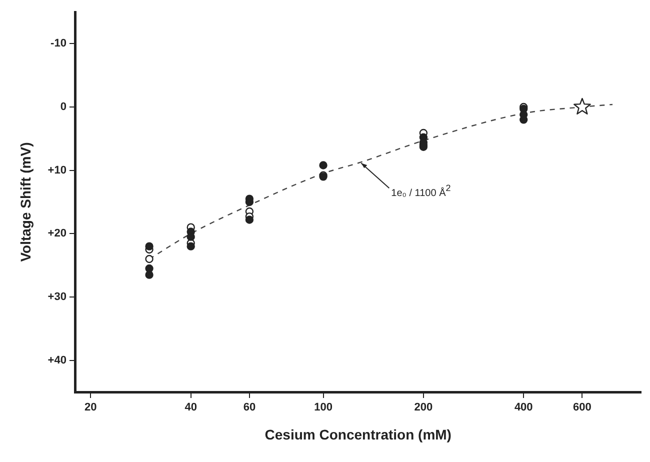 Image resolution: width=650 pixels, height=462 pixels. What do you see at coordinates (582, 408) in the screenshot?
I see `x-tick-label: 600` at bounding box center [582, 408].